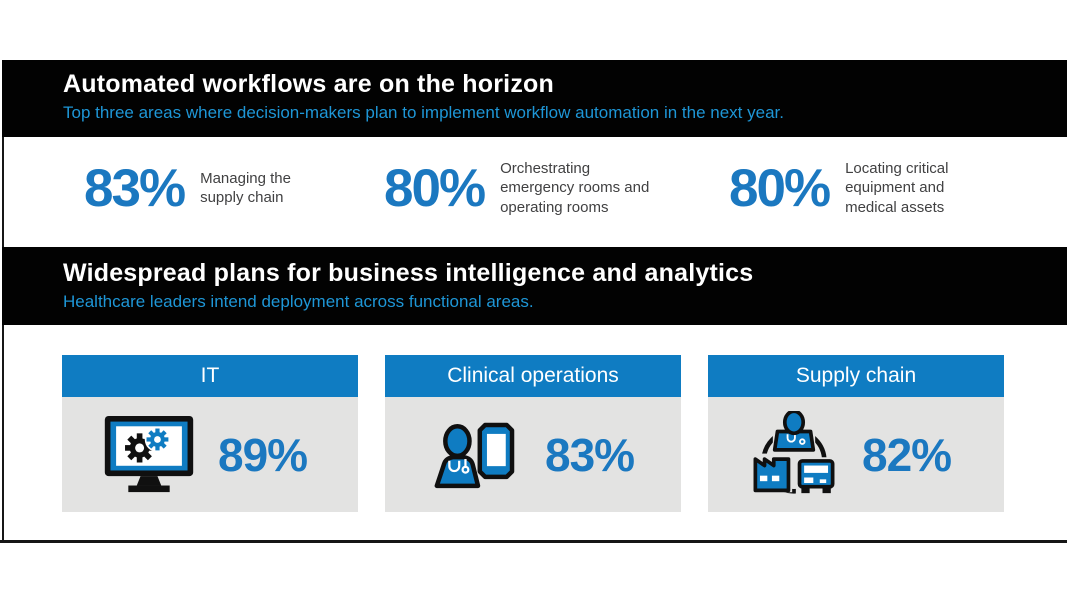  What do you see at coordinates (533, 541) in the screenshot?
I see `bottom-border` at bounding box center [533, 541].